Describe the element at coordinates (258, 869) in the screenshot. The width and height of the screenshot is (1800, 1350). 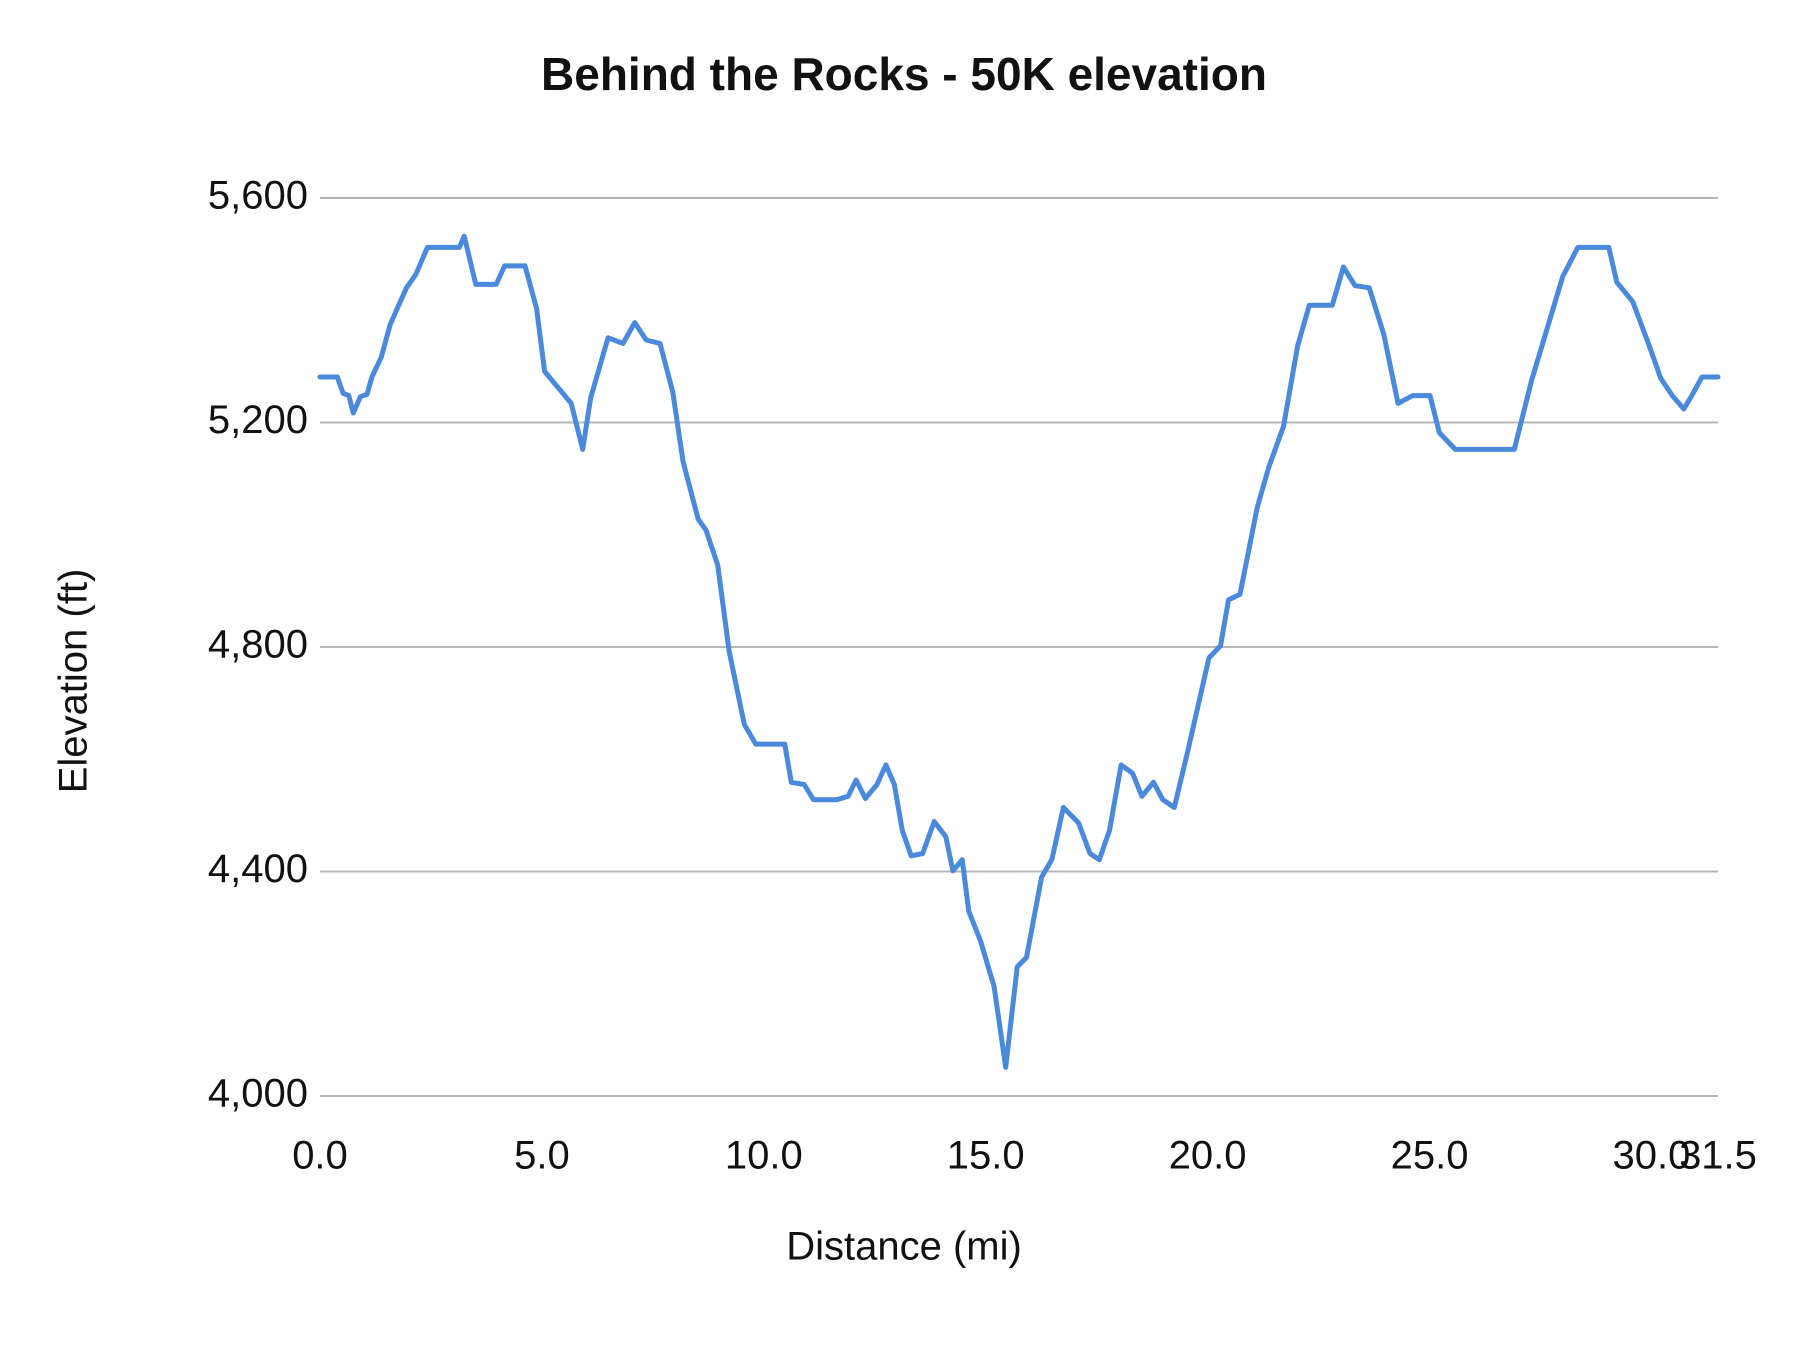
I see `y-tick-label: 4,400` at that location.